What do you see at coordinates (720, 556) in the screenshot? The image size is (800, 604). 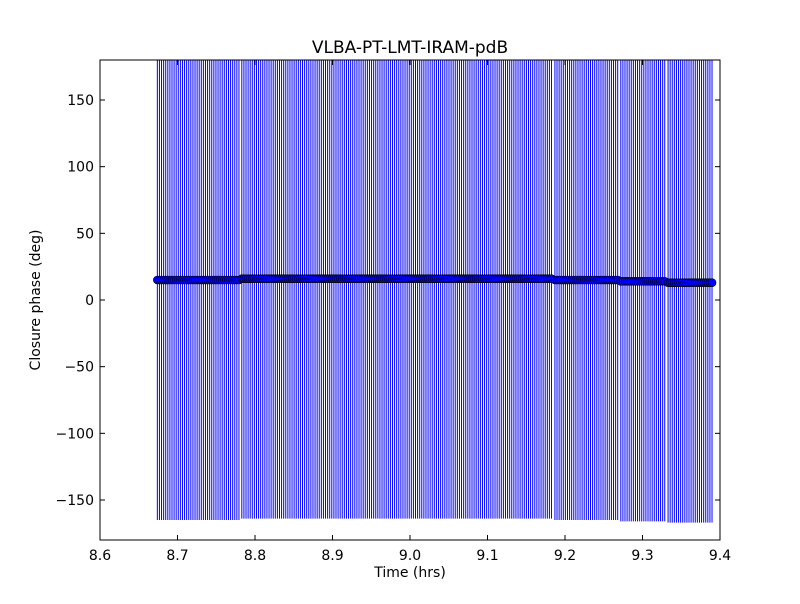 I see `x-tick-label: 9.4` at bounding box center [720, 556].